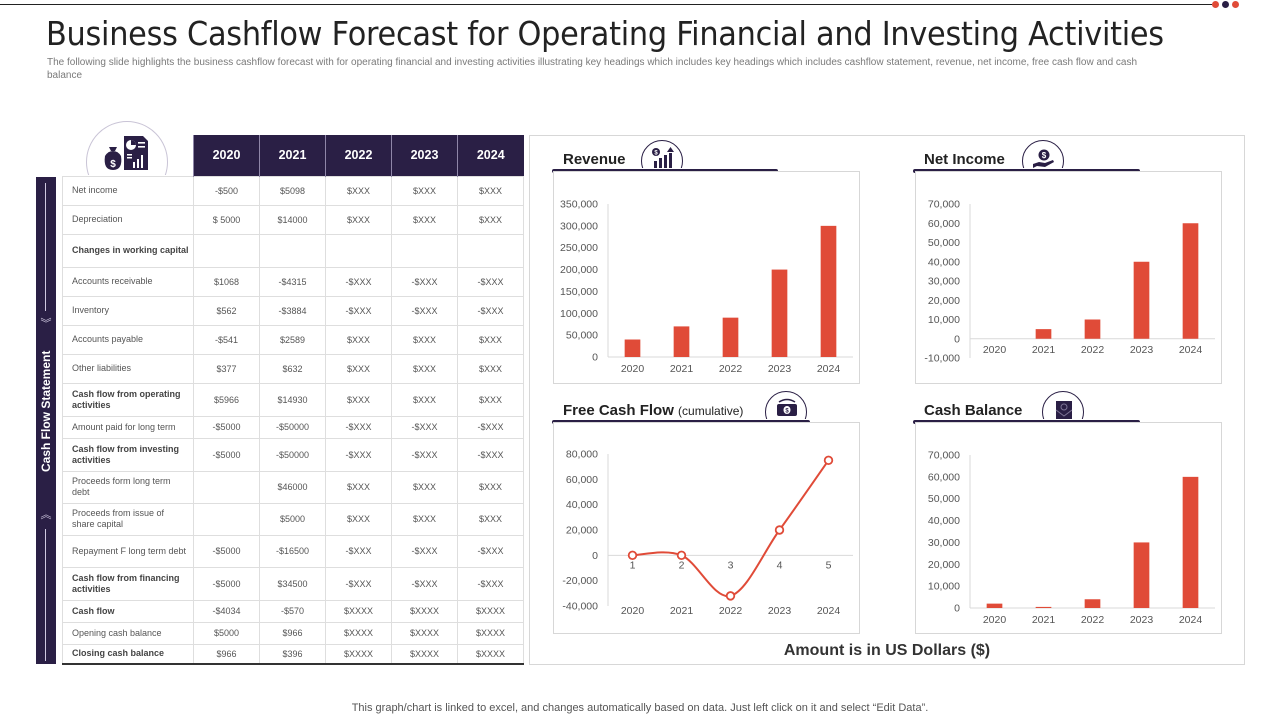 Image resolution: width=1280 pixels, height=720 pixels. I want to click on table-cell: $5000, so click(292, 519).